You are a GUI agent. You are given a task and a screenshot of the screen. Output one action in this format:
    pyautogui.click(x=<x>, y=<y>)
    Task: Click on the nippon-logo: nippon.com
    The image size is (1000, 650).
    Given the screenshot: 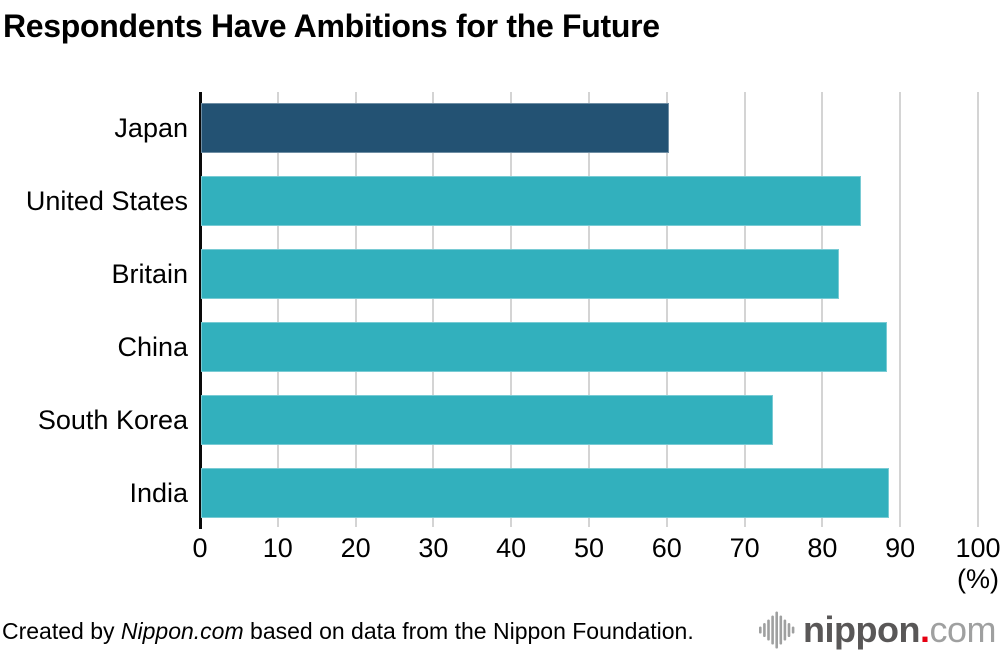 What is the action you would take?
    pyautogui.click(x=877, y=630)
    